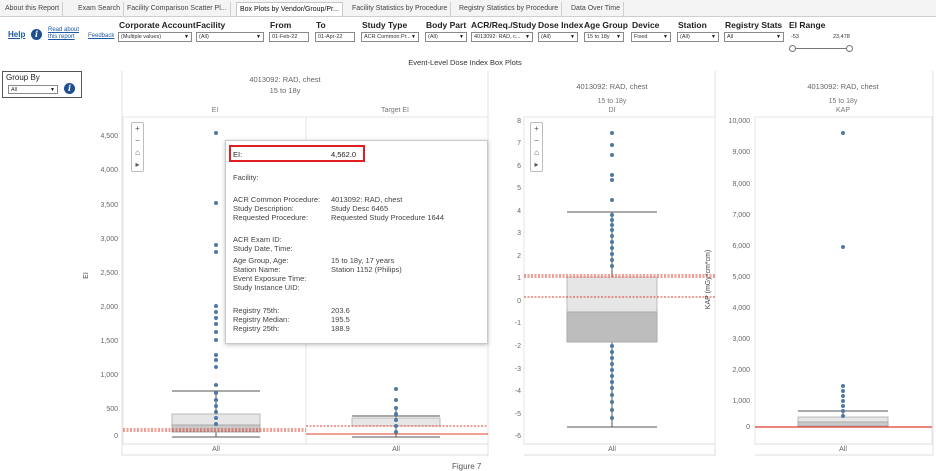 The width and height of the screenshot is (936, 471). What do you see at coordinates (109, 170) in the screenshot?
I see `ei-ytick: 4,000` at bounding box center [109, 170].